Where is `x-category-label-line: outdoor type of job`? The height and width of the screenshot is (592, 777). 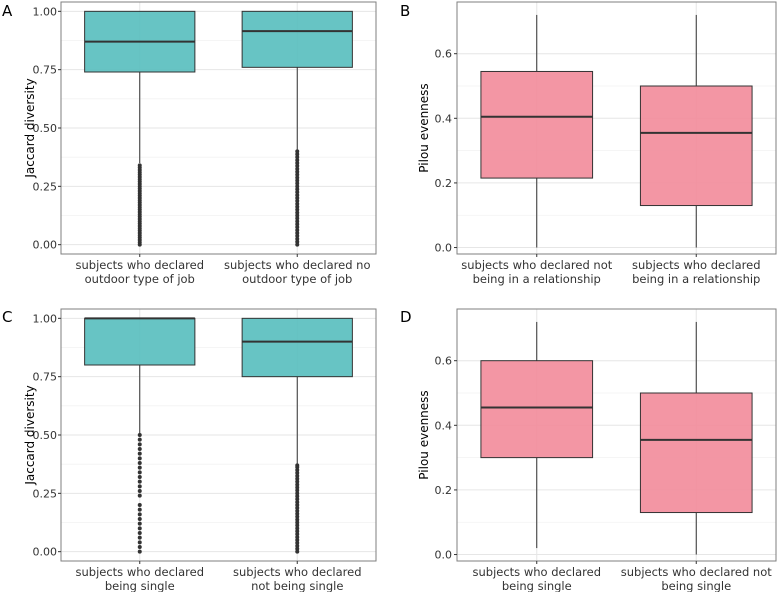 x-category-label-line: outdoor type of job is located at coordinates (140, 279).